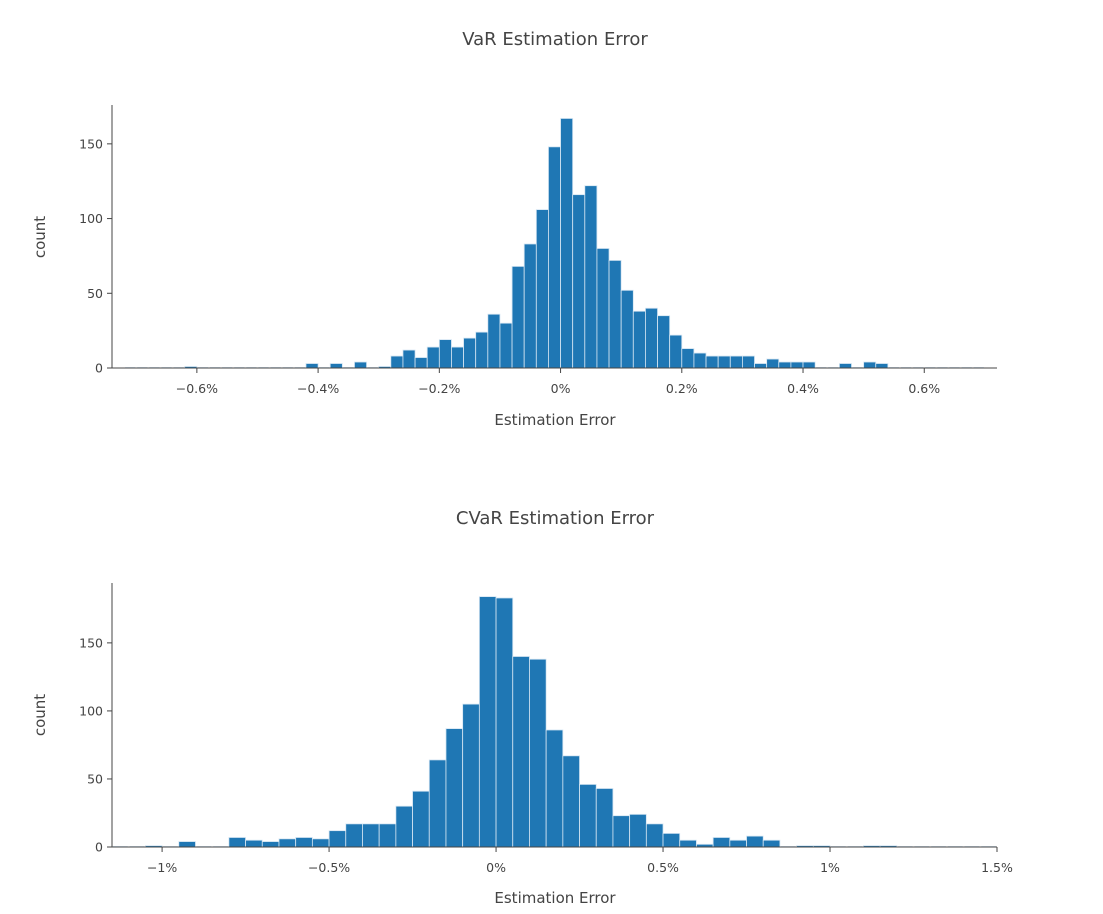  What do you see at coordinates (40, 715) in the screenshot?
I see `y-axis-title: count` at bounding box center [40, 715].